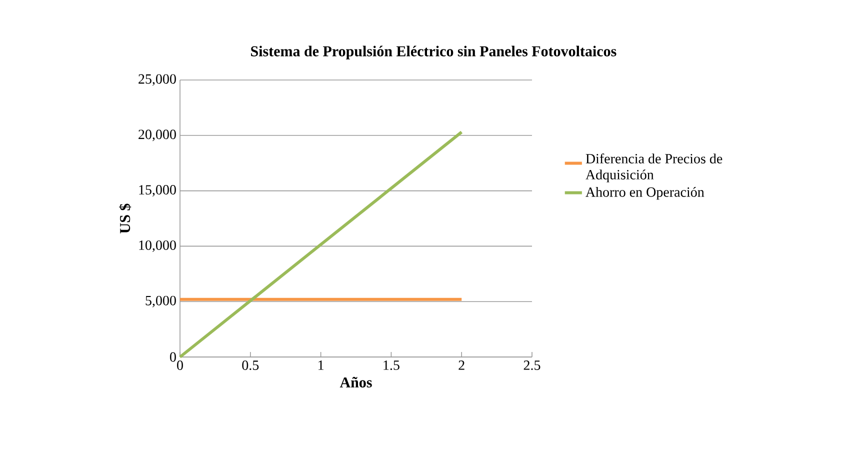 This screenshot has height=461, width=859. What do you see at coordinates (157, 191) in the screenshot?
I see `y-tick-label: 15,000` at bounding box center [157, 191].